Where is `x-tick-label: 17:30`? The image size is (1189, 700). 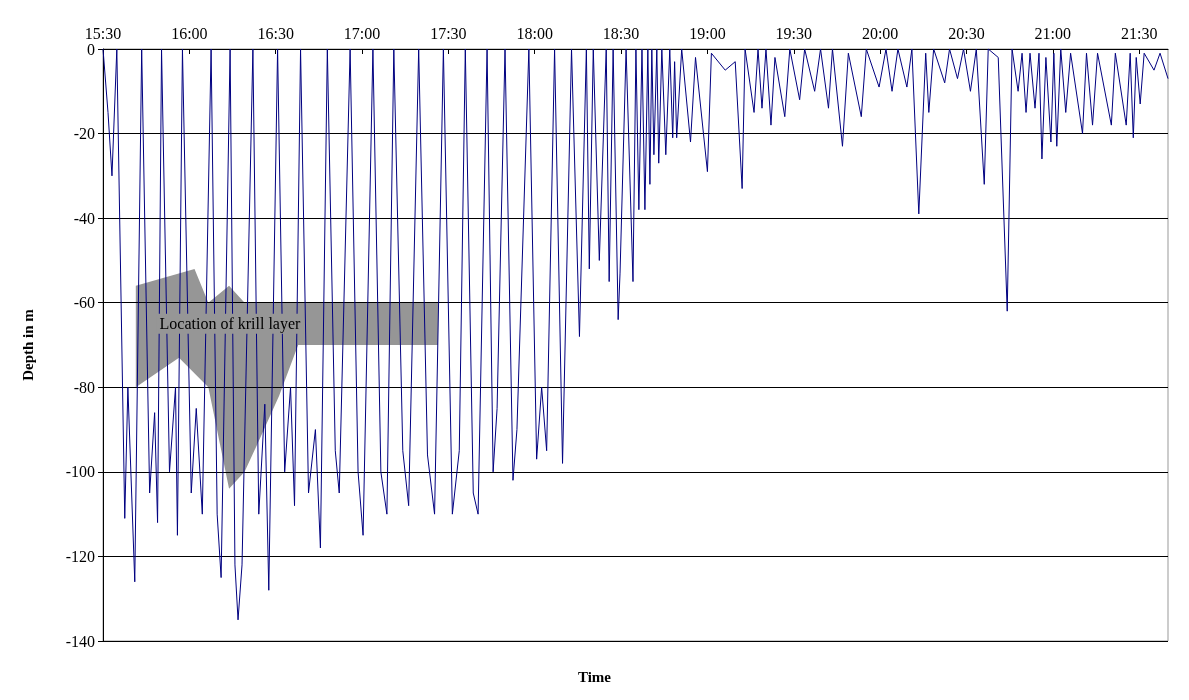 x-tick-label: 17:30 is located at coordinates (448, 33).